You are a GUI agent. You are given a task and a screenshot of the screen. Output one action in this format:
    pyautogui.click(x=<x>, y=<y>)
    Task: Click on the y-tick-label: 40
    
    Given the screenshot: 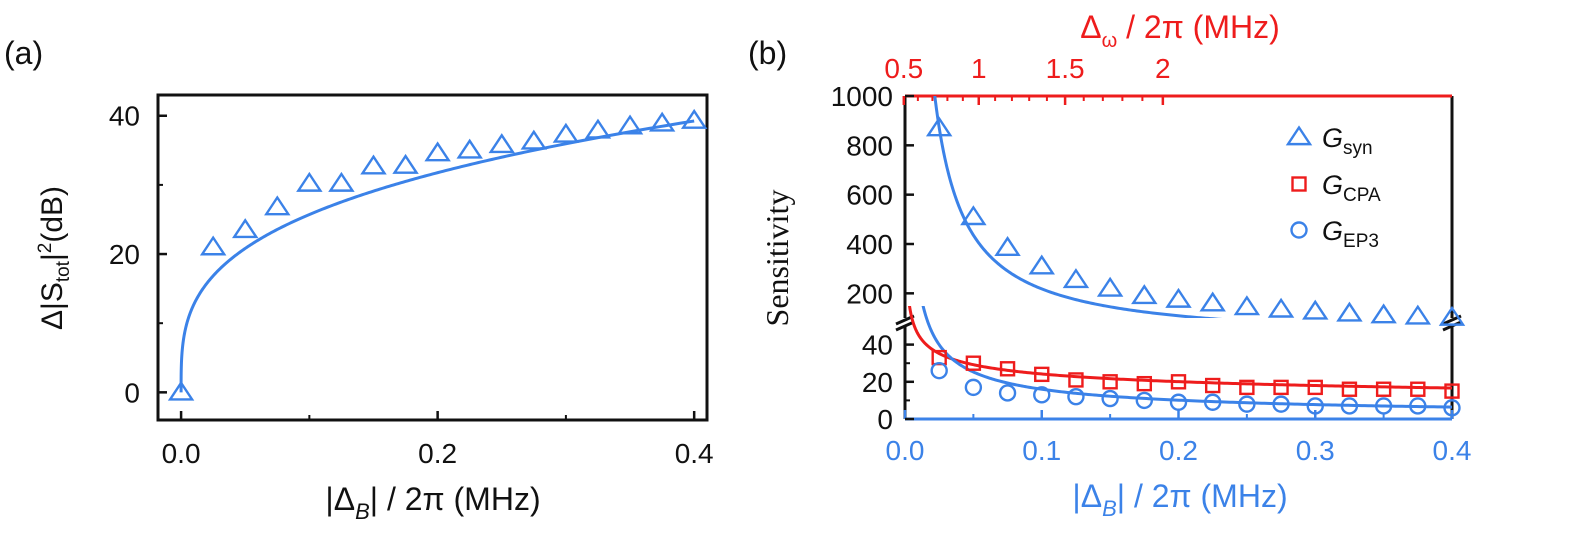 What is the action you would take?
    pyautogui.click(x=124, y=116)
    